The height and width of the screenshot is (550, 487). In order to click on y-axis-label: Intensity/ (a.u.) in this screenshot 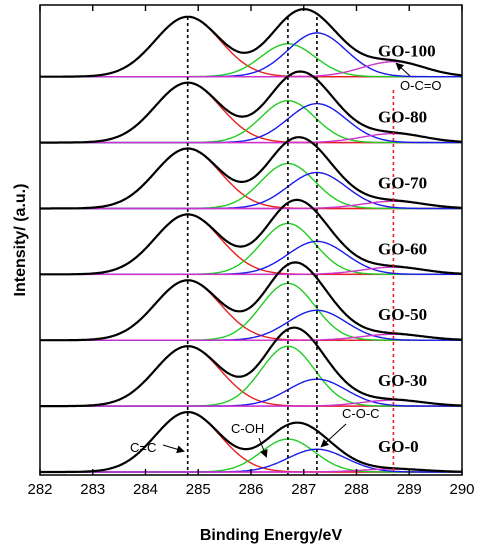, I will do `click(20, 240)`.